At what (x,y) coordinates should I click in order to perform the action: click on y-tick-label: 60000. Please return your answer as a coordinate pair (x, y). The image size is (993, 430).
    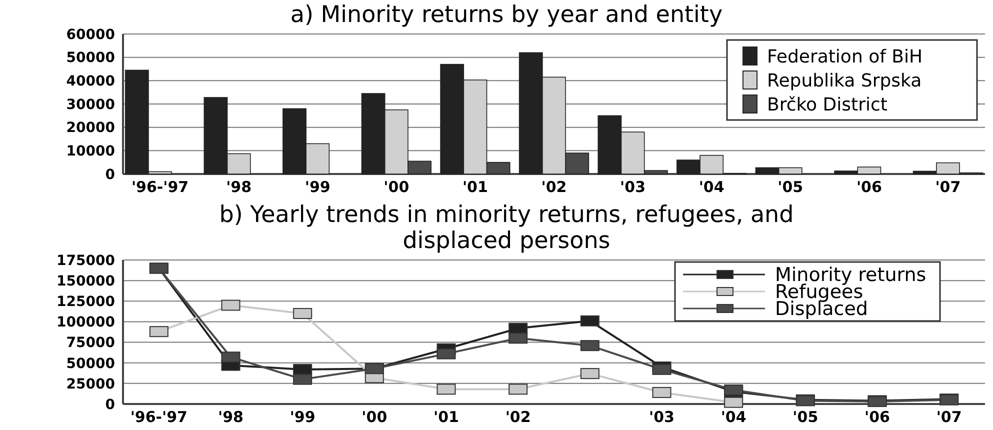
    Looking at the image, I should click on (91, 34).